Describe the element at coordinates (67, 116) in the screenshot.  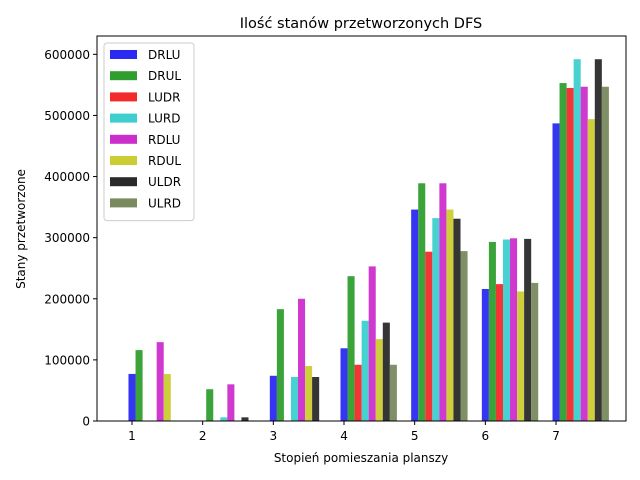
I see `y-tick-label: 500000` at that location.